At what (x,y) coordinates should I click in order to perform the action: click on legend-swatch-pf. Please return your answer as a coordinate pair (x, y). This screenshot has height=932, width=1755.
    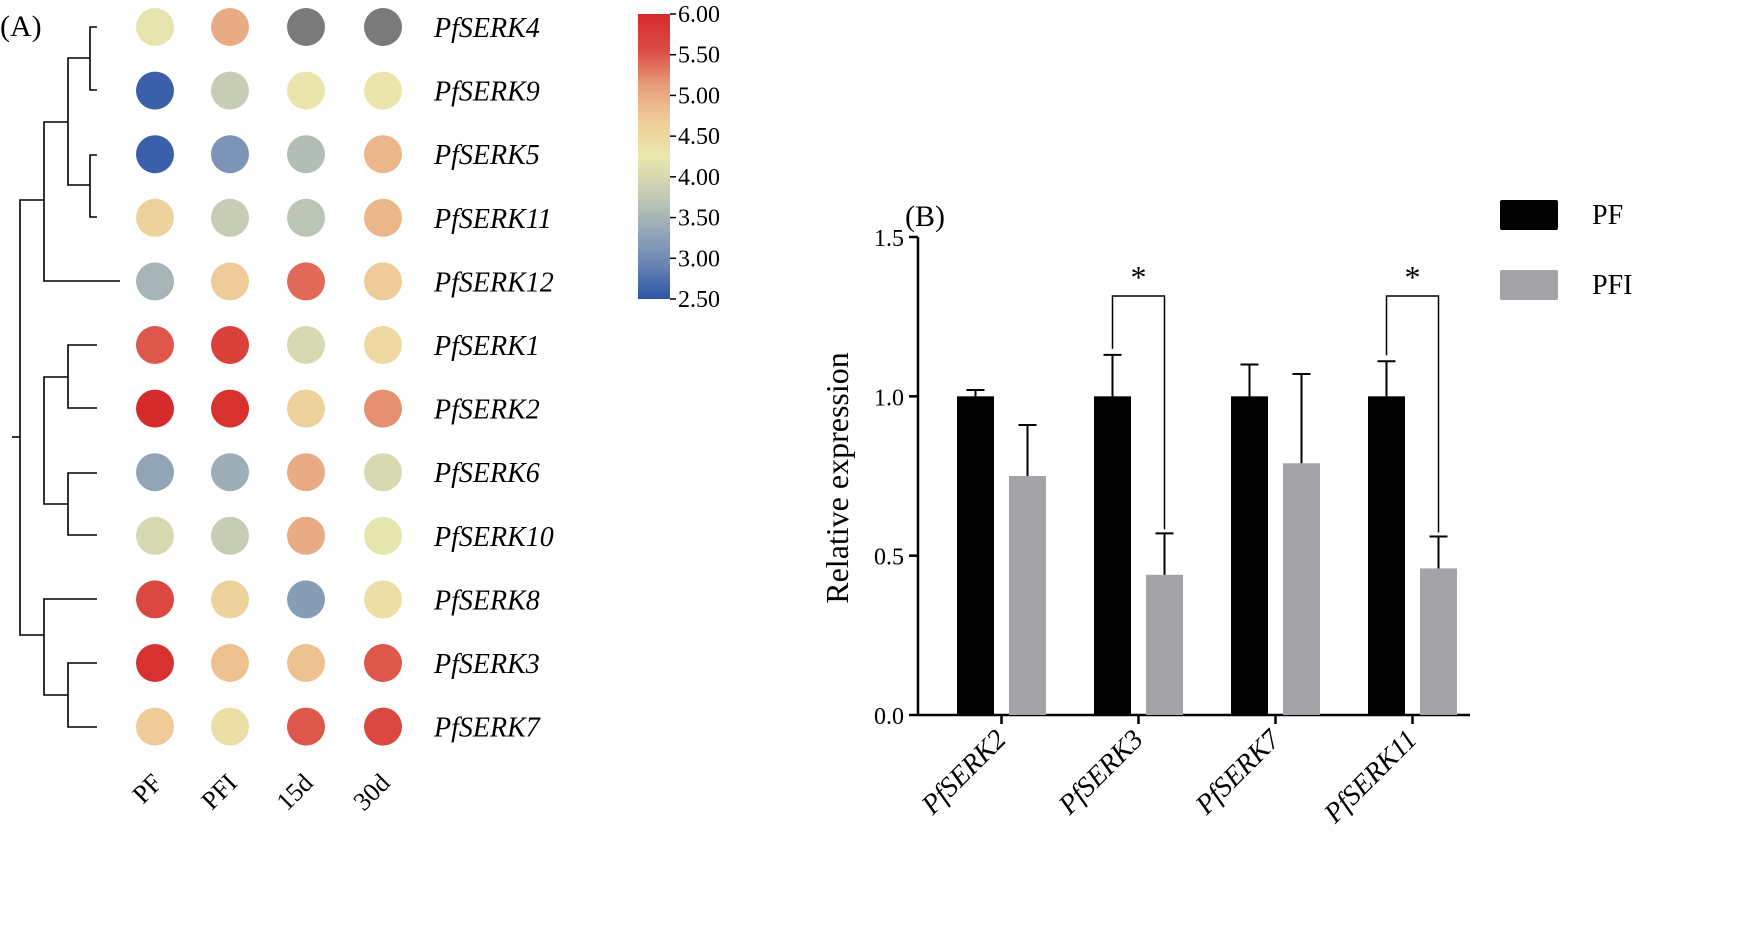
    Looking at the image, I should click on (1529, 215).